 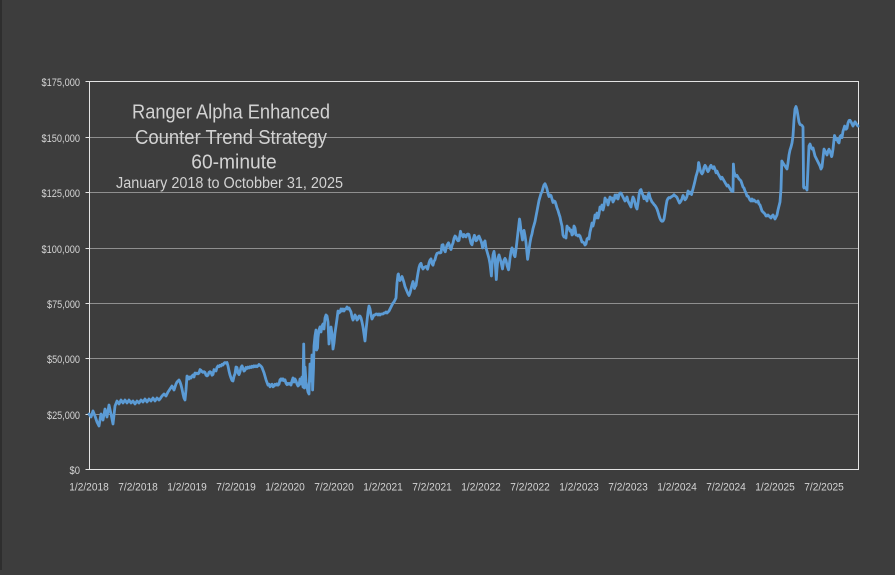 I want to click on svg-text: 1/2/2018, so click(x=89, y=488).